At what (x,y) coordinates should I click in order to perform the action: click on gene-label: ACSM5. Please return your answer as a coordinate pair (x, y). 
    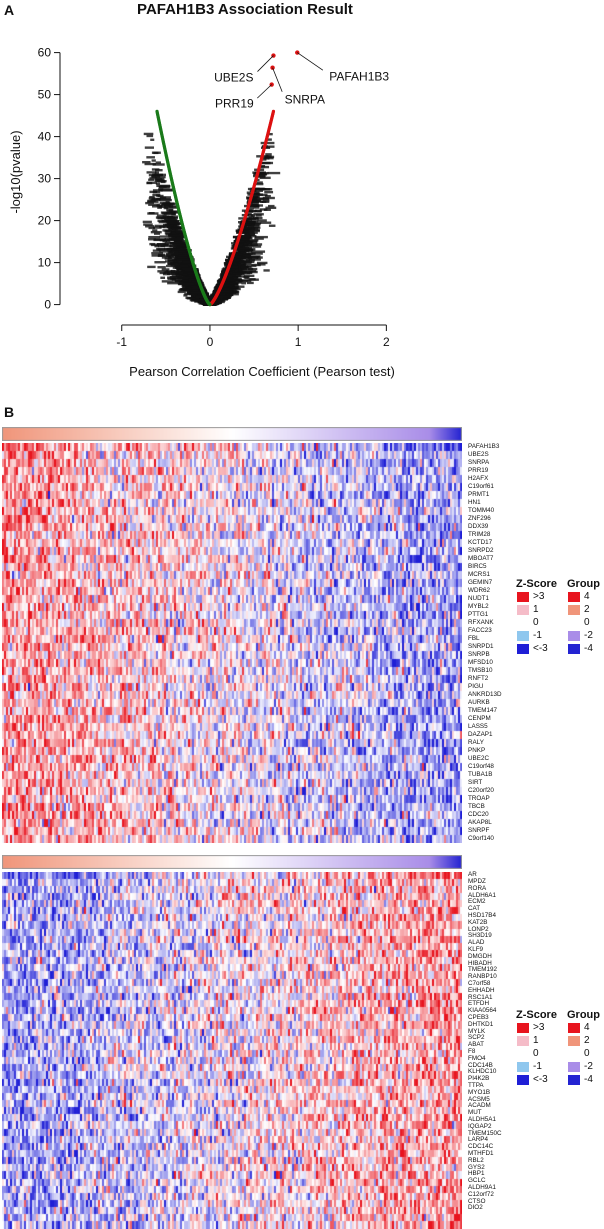
    Looking at the image, I should click on (479, 1099).